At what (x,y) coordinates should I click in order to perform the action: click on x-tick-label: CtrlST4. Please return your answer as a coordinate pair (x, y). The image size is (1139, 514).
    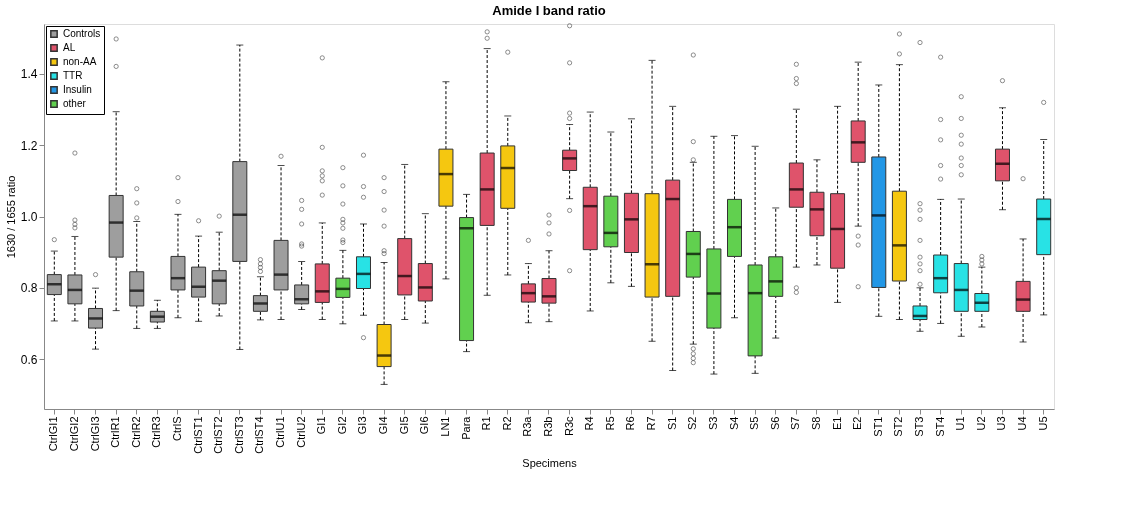
    Looking at the image, I should click on (259, 435).